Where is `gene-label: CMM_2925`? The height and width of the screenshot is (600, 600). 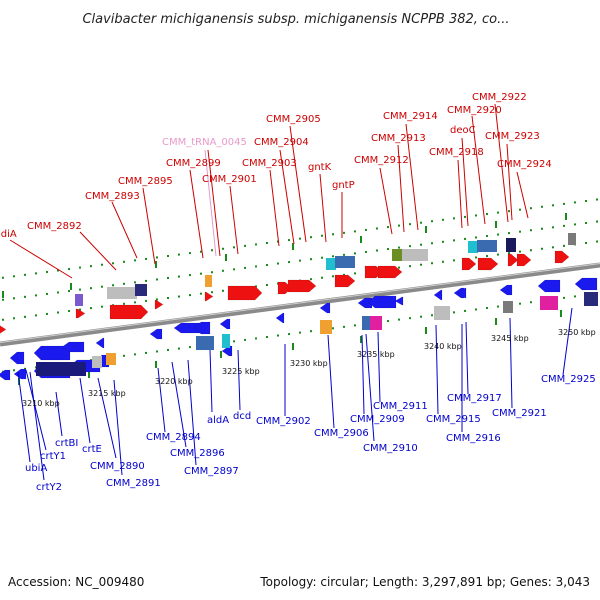
gene-label: CMM_2925 is located at coordinates (568, 379).